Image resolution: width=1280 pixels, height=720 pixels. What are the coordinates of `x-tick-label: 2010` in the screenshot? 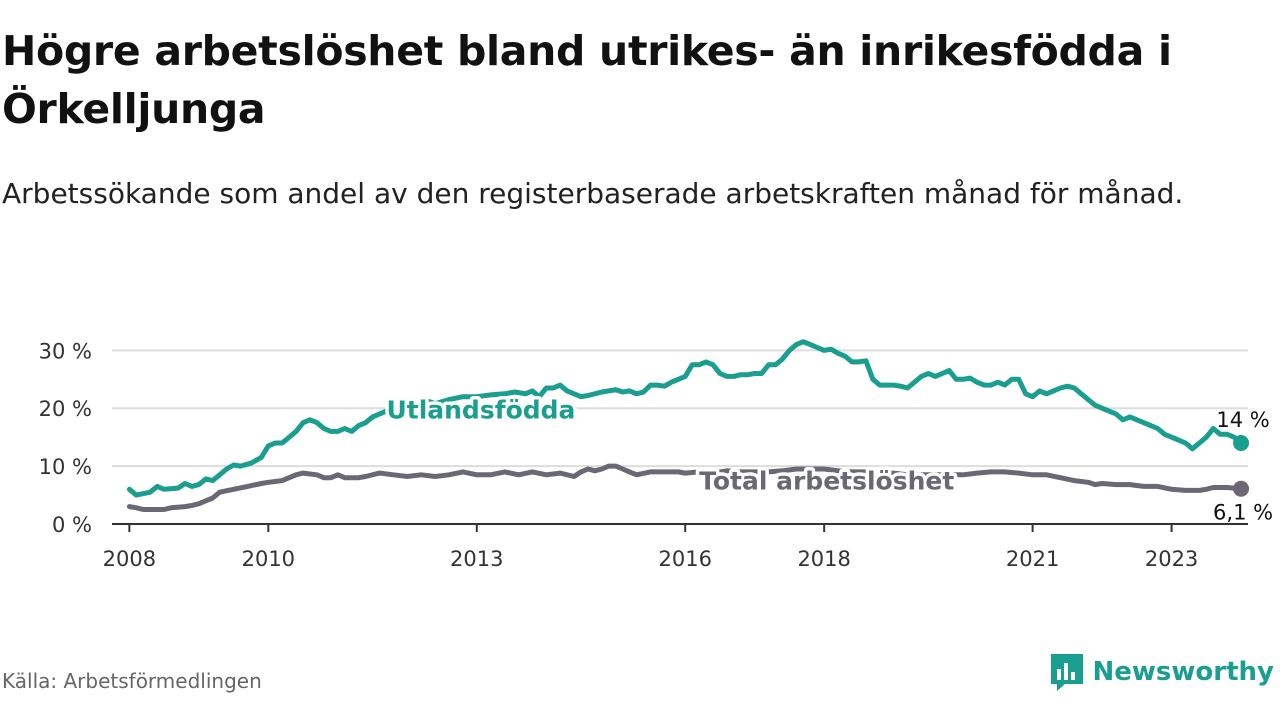 It's located at (268, 559).